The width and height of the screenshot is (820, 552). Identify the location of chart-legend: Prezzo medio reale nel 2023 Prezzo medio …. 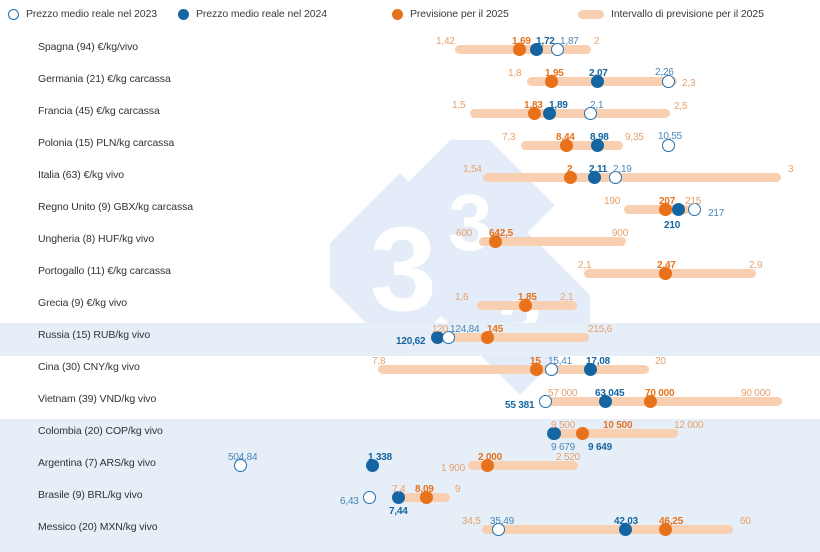
(410, 14).